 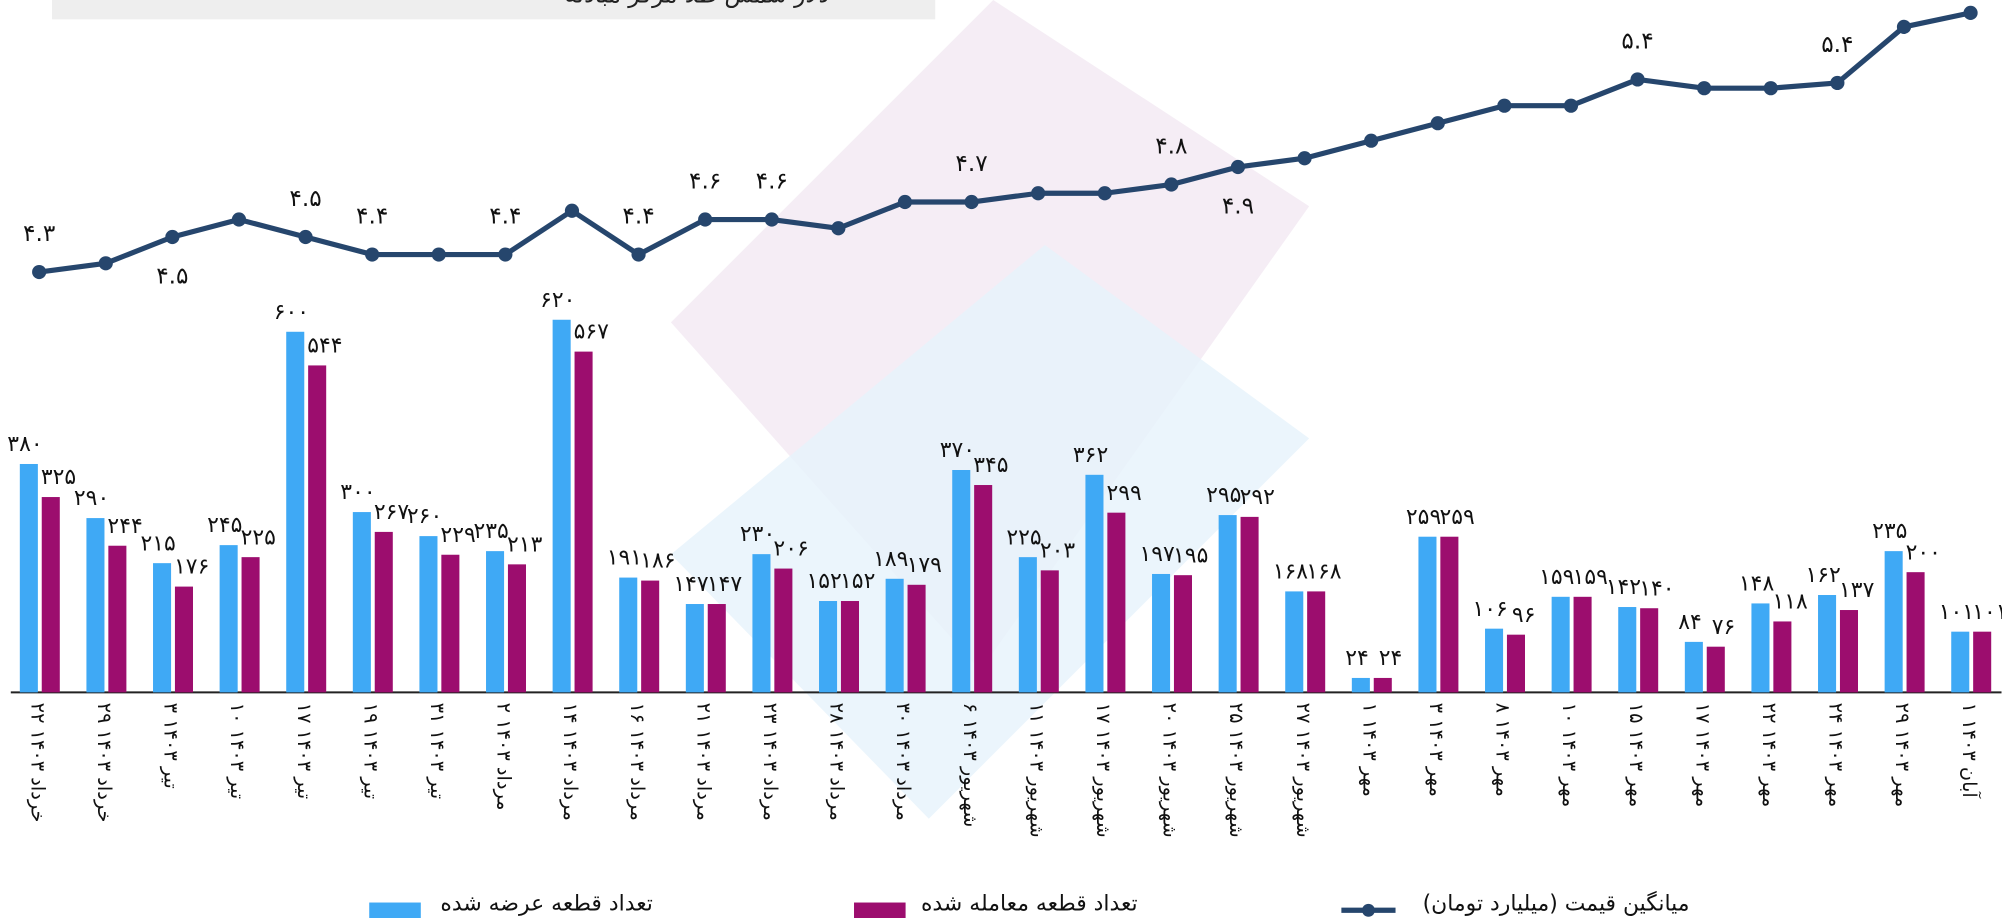 I want to click on data-label: ۱۵۲, so click(x=824, y=581).